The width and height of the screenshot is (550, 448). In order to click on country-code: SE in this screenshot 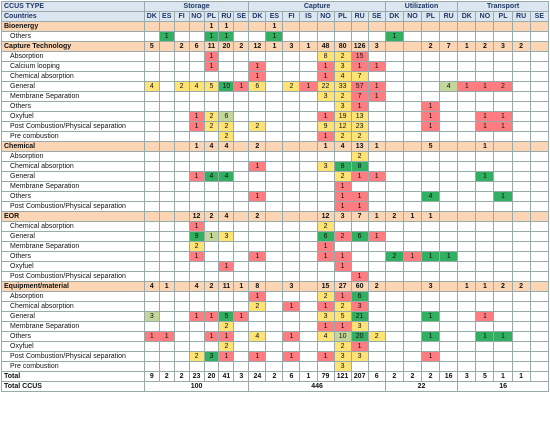, I will do `click(376, 16)`.